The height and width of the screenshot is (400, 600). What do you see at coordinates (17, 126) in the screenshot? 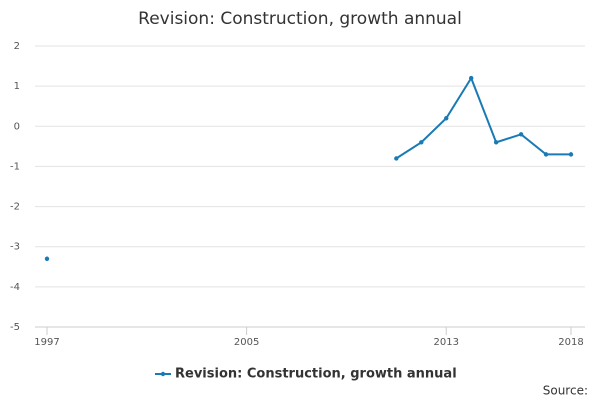
I see `y-tick-label: 0` at bounding box center [17, 126].